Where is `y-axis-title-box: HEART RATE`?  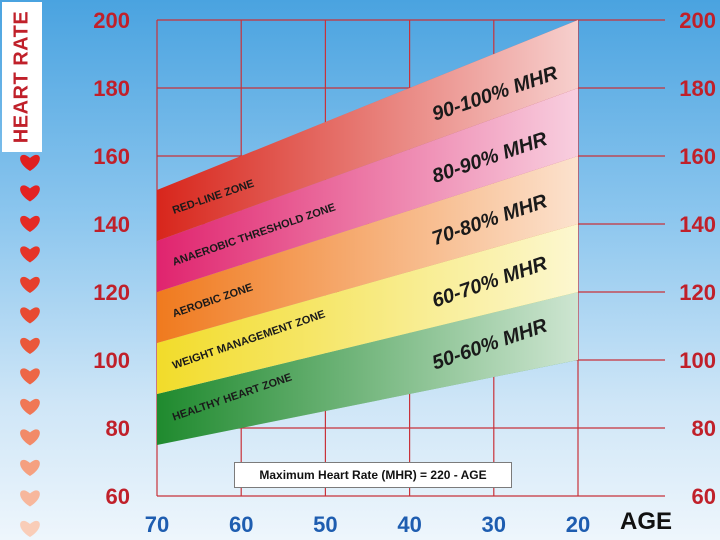
y-axis-title-box: HEART RATE is located at coordinates (22, 77).